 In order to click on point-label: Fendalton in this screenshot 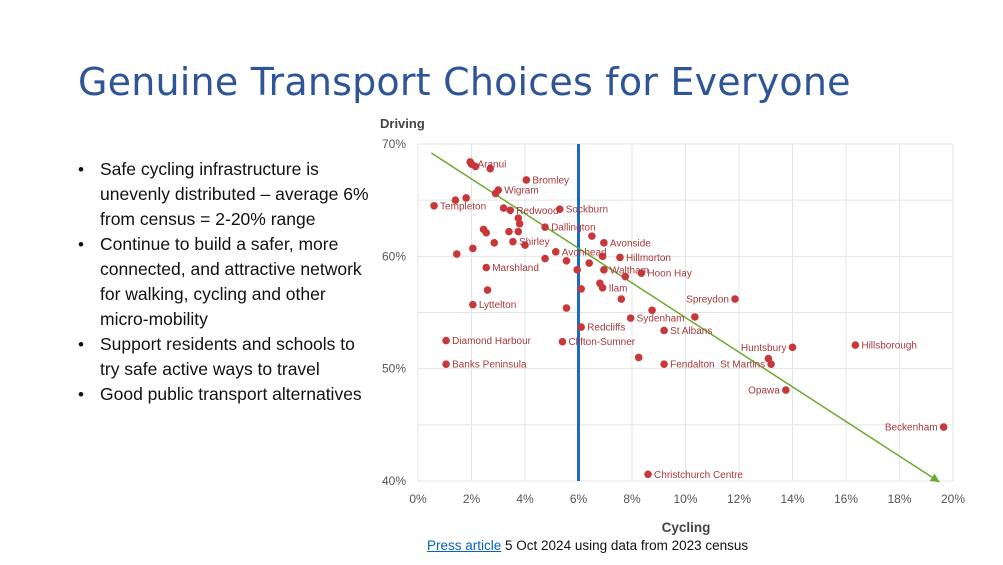, I will do `click(692, 365)`.